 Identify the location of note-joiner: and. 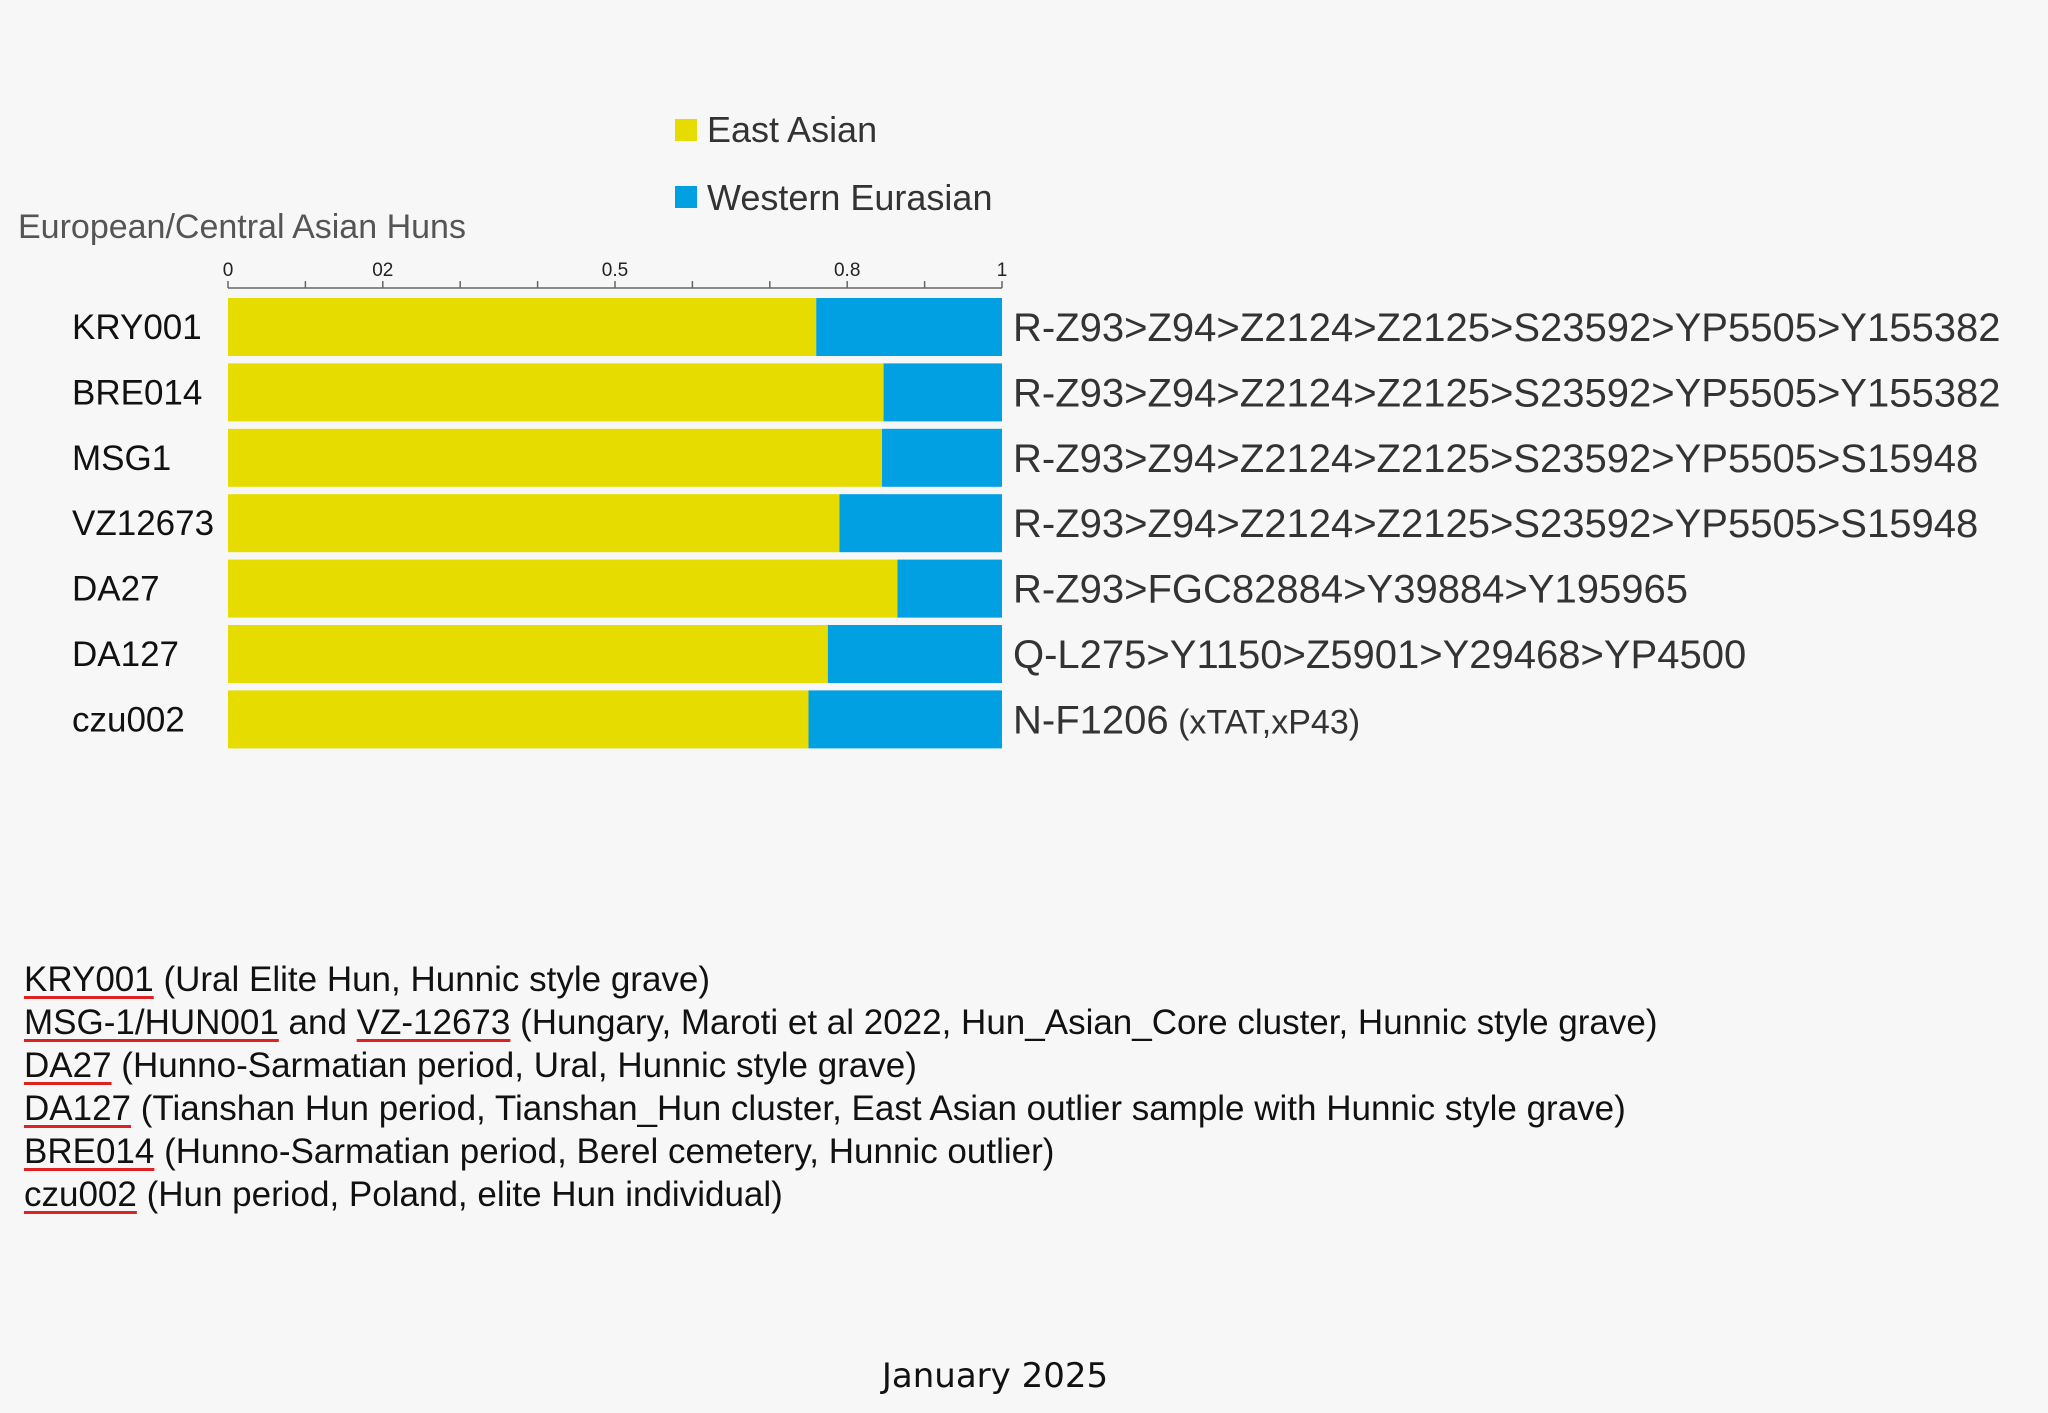
(317, 1022).